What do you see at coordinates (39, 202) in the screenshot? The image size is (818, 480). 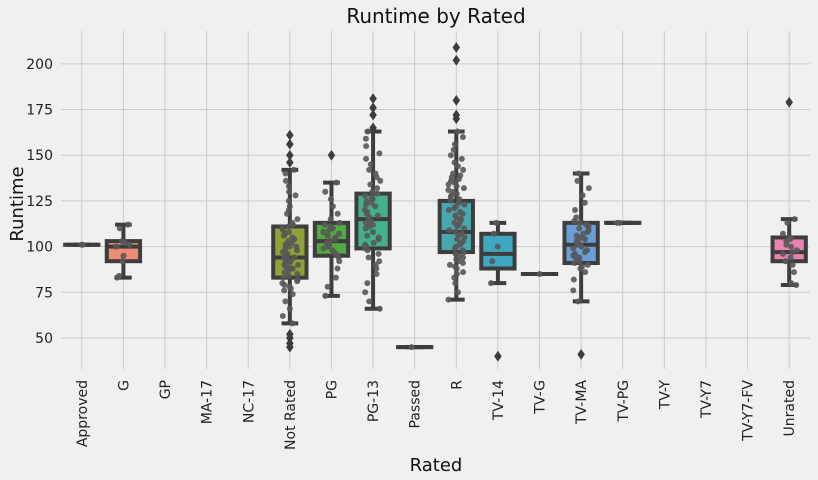 I see `y-axis-ticks: 50 75 100 125 150 175 200` at bounding box center [39, 202].